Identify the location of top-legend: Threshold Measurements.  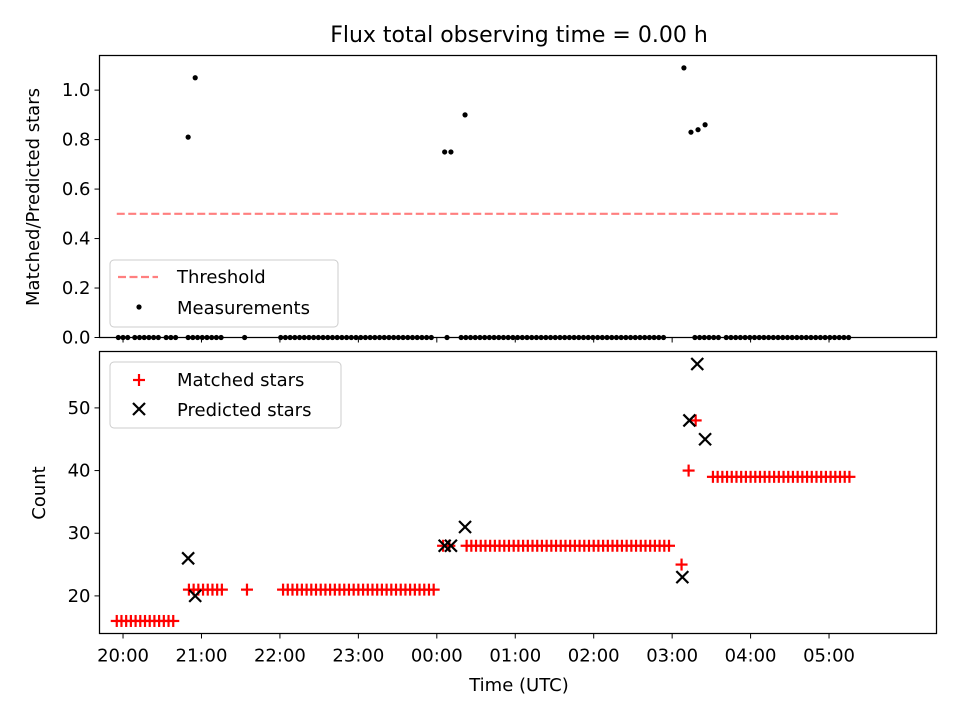
(224, 293).